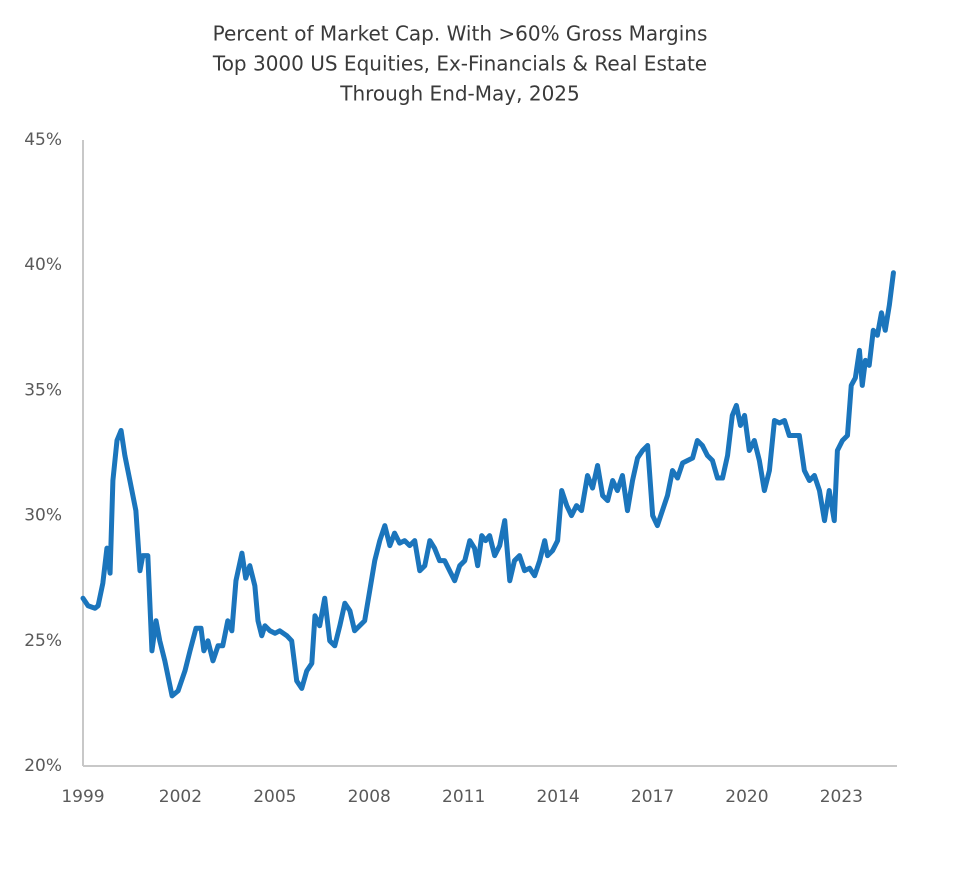 The height and width of the screenshot is (869, 974). What do you see at coordinates (43, 766) in the screenshot?
I see `y-tick-label: 20%` at bounding box center [43, 766].